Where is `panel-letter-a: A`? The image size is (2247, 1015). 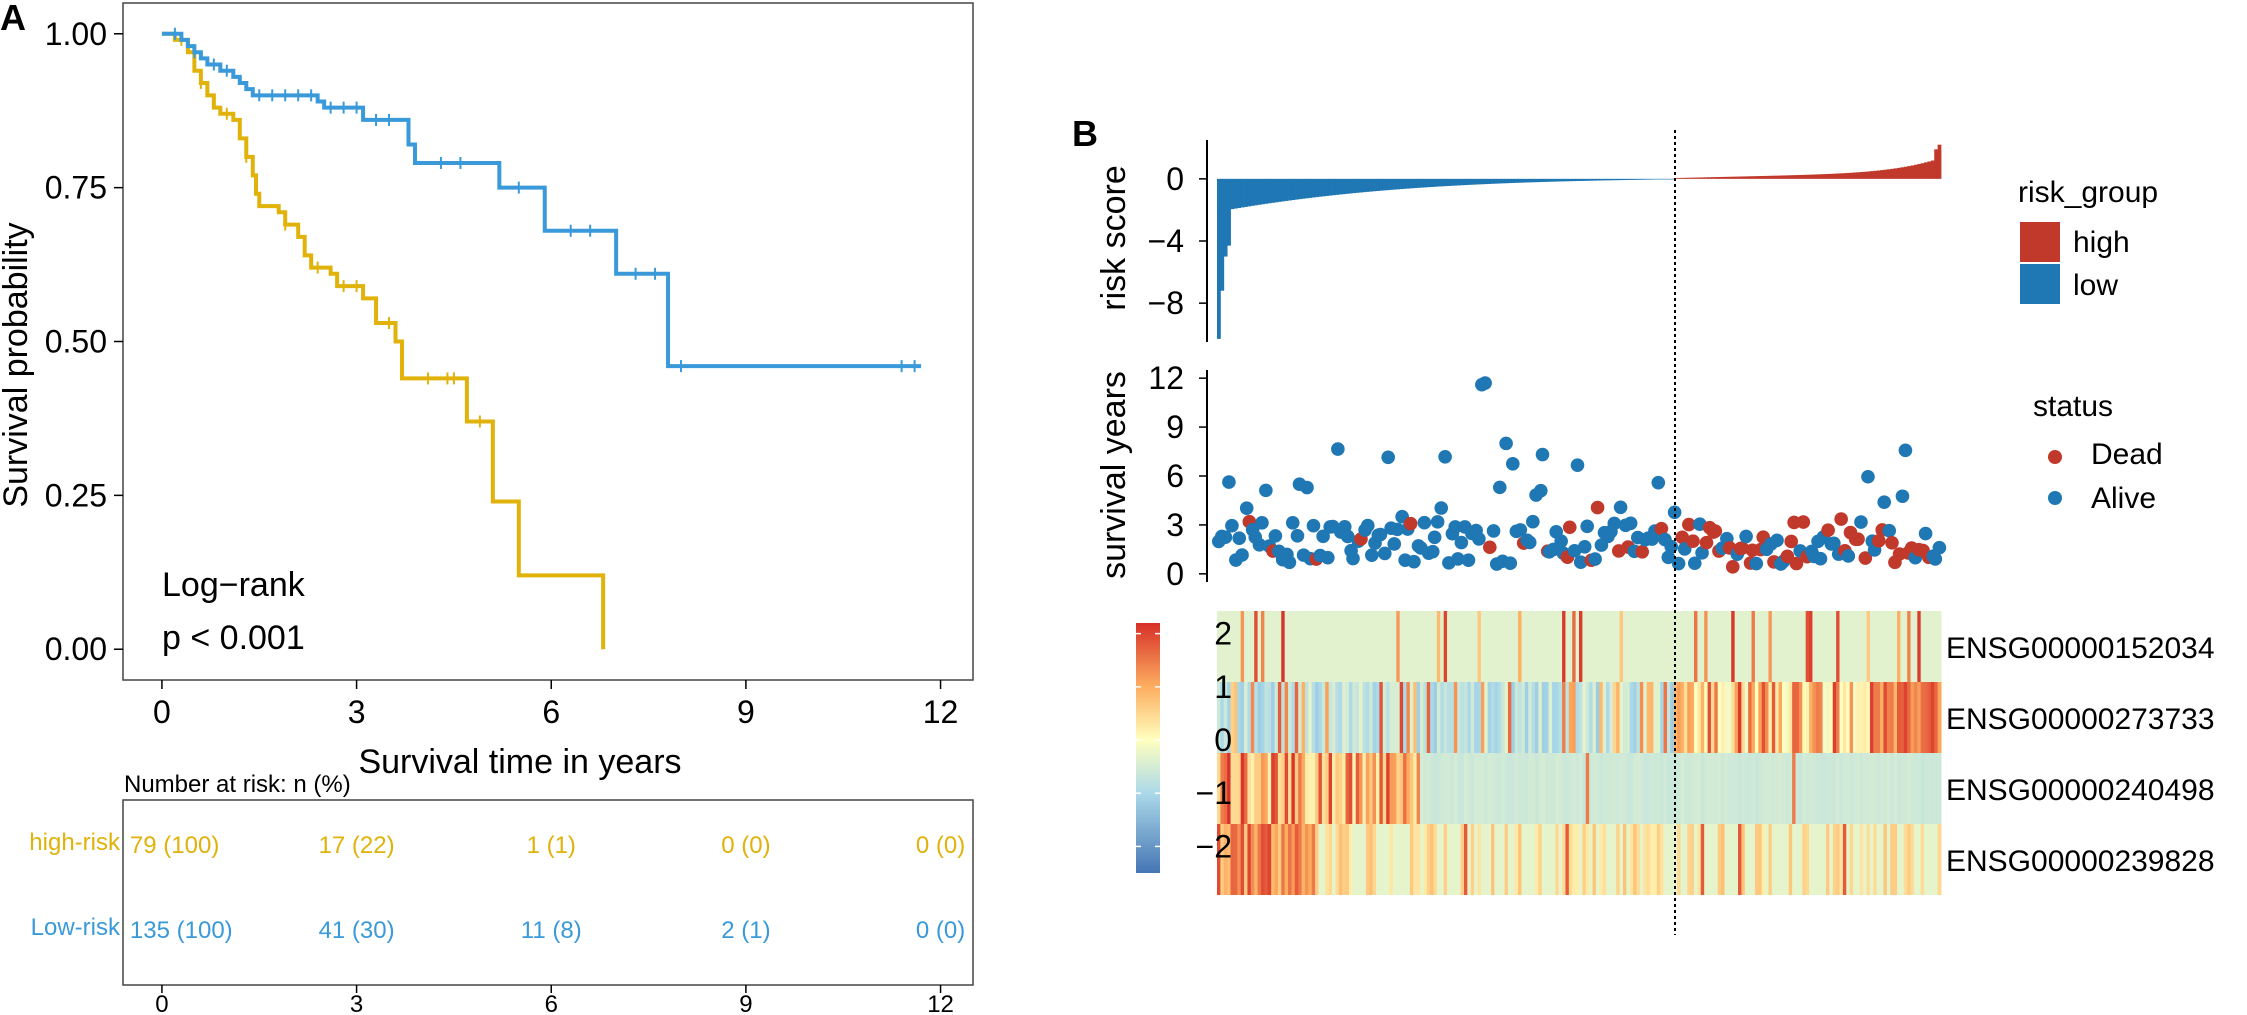 panel-letter-a: A is located at coordinates (13, 19).